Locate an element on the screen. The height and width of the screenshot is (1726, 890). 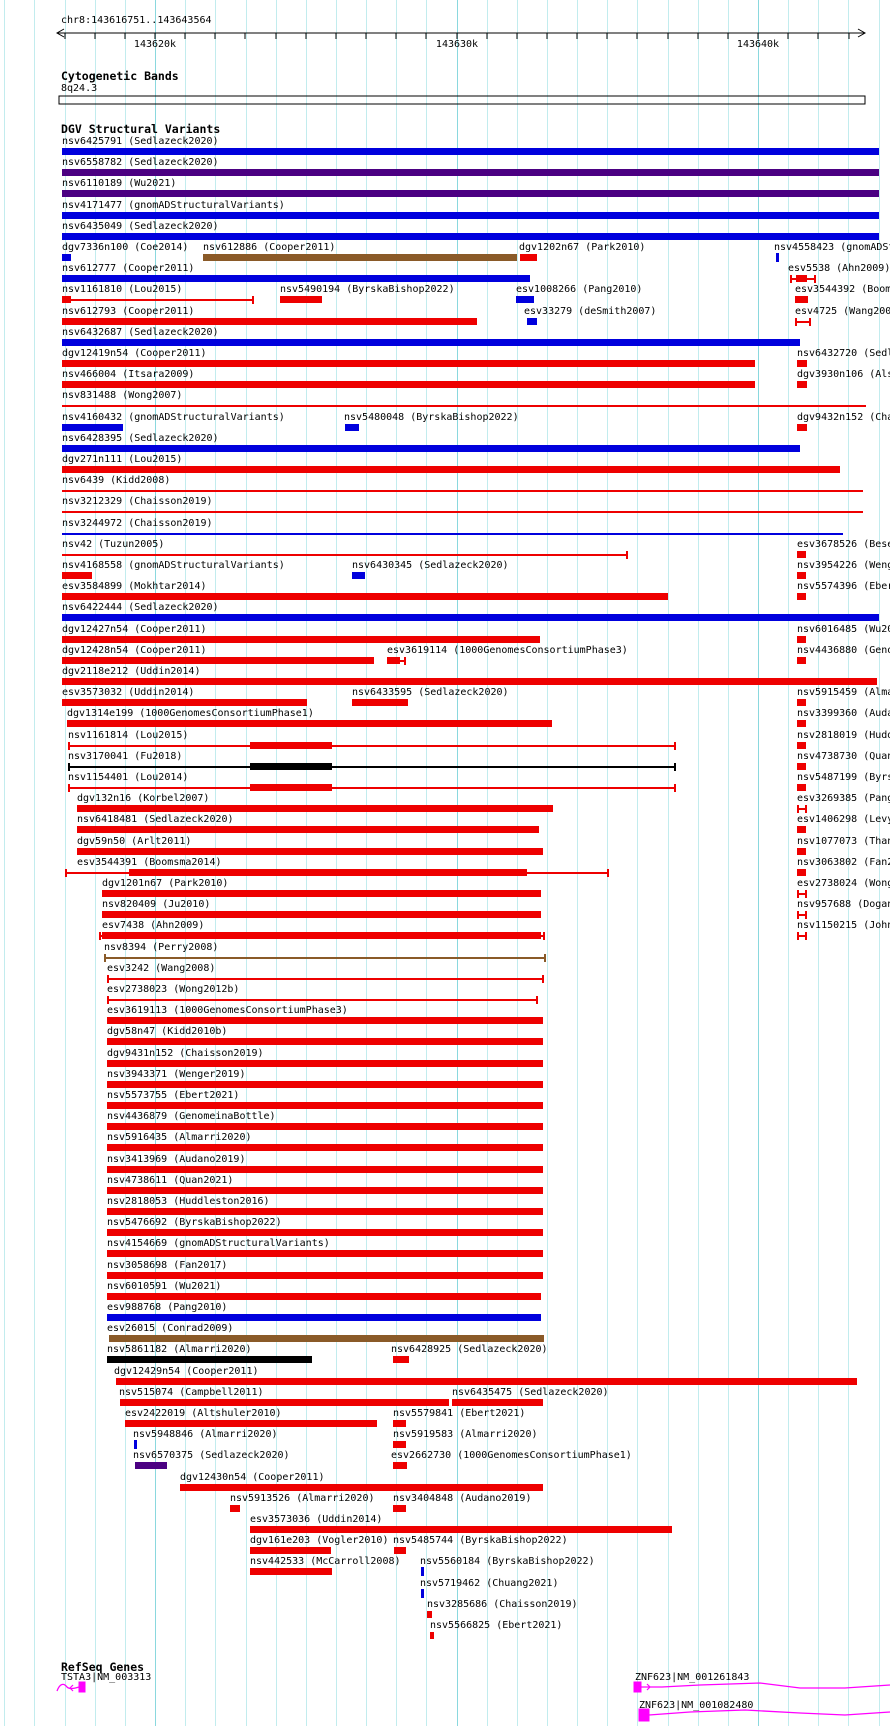
variant-label: esv4725 (Wang200 is located at coordinates (842, 311).